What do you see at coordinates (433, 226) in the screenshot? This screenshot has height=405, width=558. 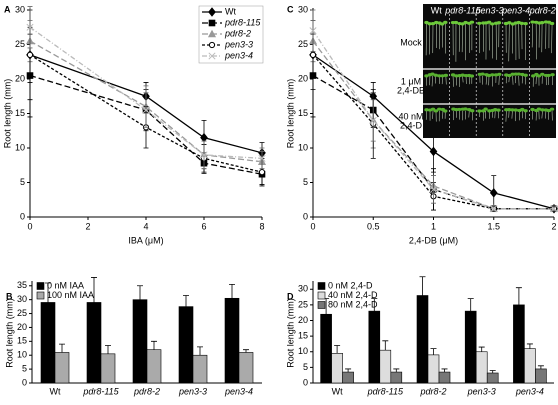 I see `x-tick-label: 1` at bounding box center [433, 226].